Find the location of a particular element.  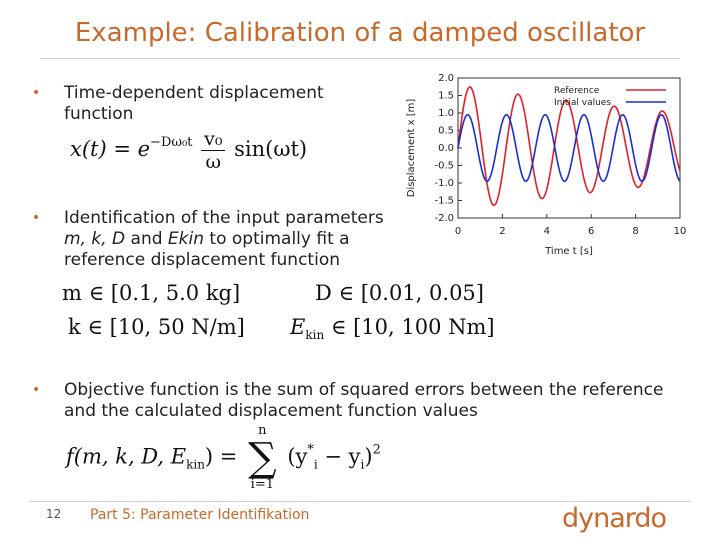

y-tick-label: -2.0 is located at coordinates (444, 218).